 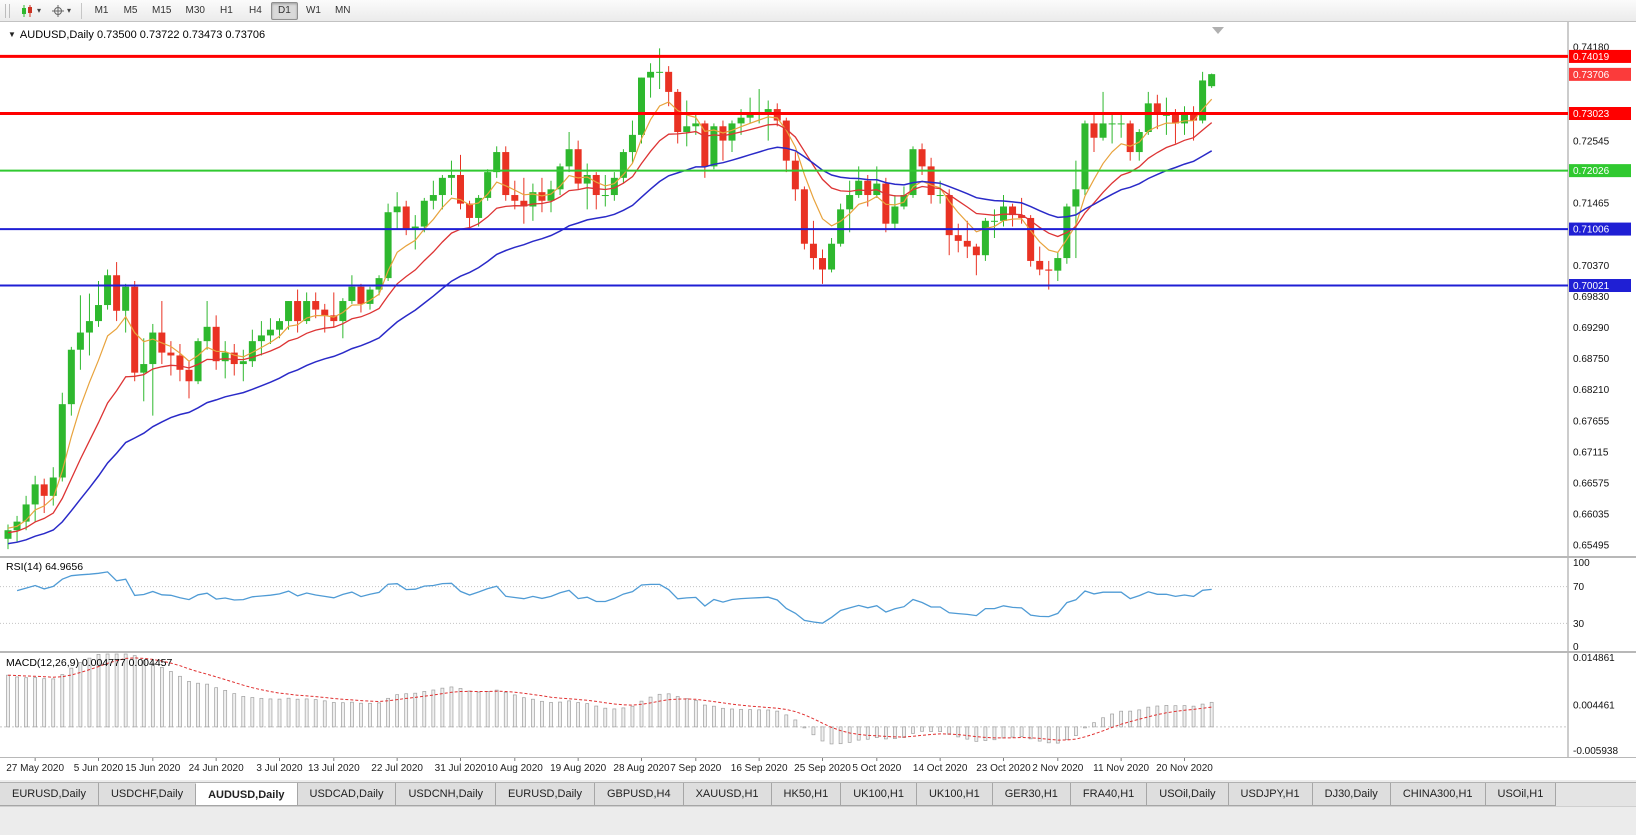 I want to click on svg-text: 0.67115, so click(x=1591, y=453).